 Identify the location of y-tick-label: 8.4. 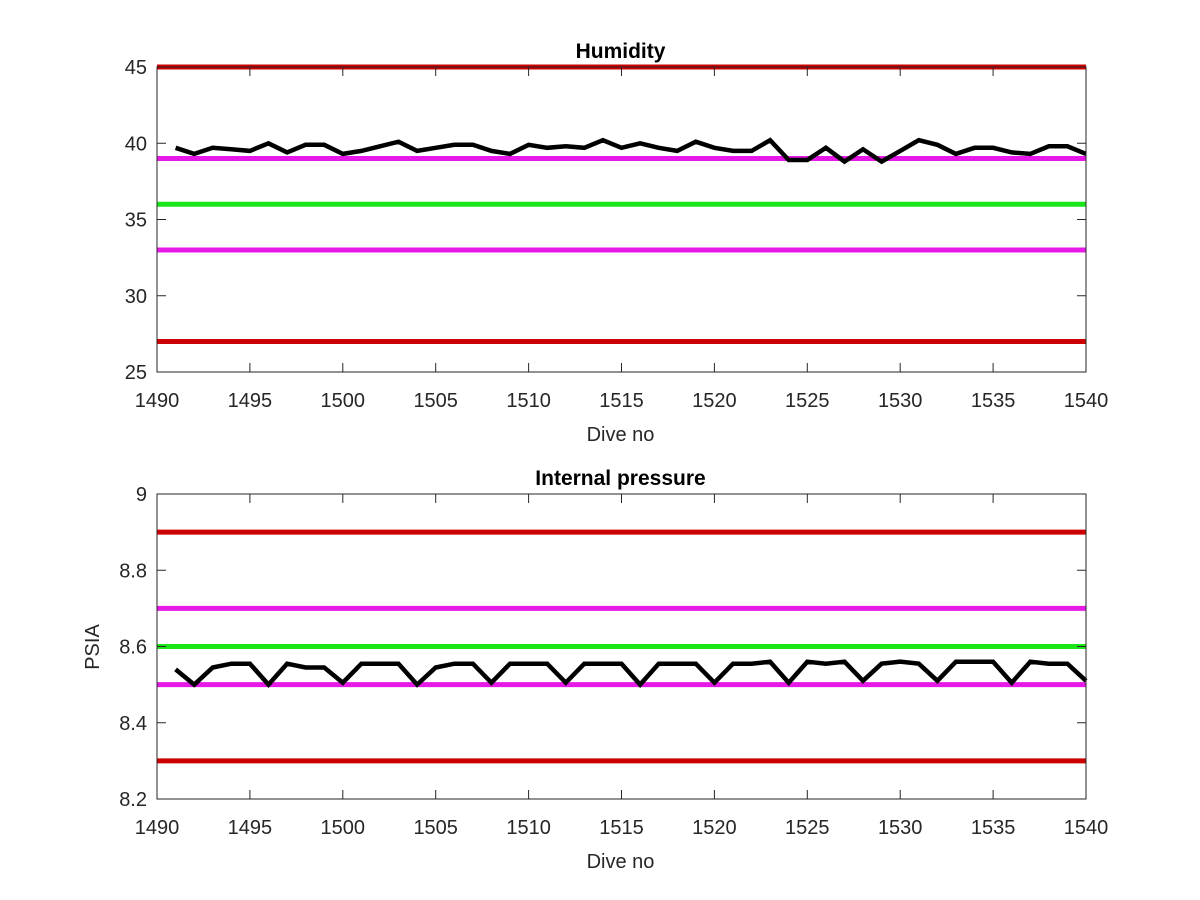
(133, 724).